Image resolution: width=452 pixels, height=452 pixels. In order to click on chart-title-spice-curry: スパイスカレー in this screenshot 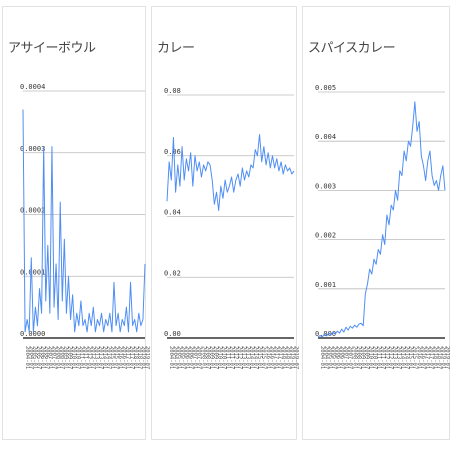, I will do `click(352, 48)`.